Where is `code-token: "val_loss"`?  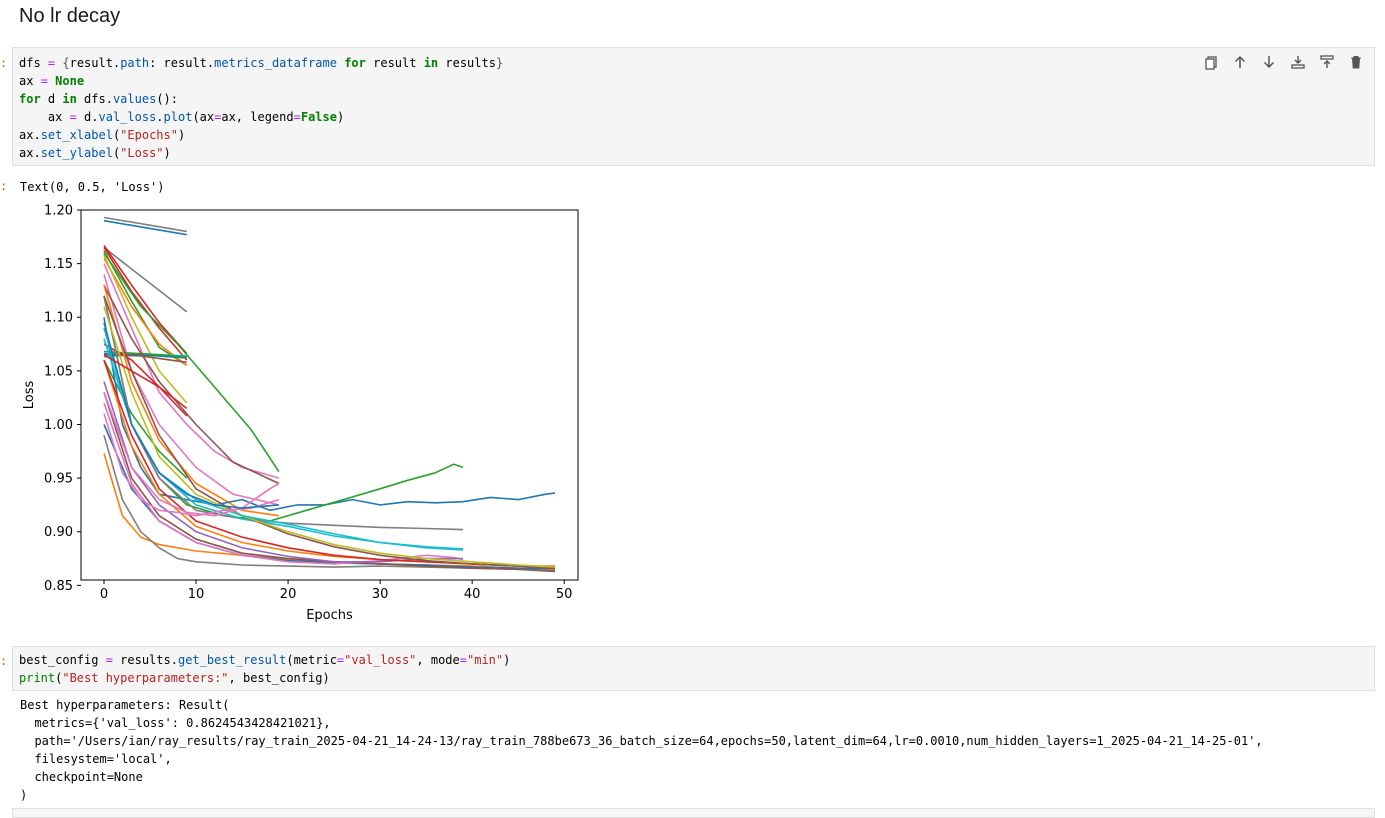 code-token: "val_loss" is located at coordinates (380, 660).